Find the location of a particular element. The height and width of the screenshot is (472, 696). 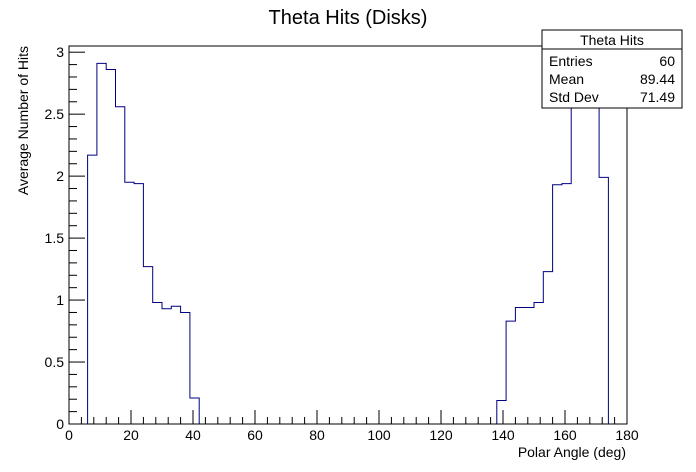

stats-stddev-label: Std Dev is located at coordinates (574, 97).